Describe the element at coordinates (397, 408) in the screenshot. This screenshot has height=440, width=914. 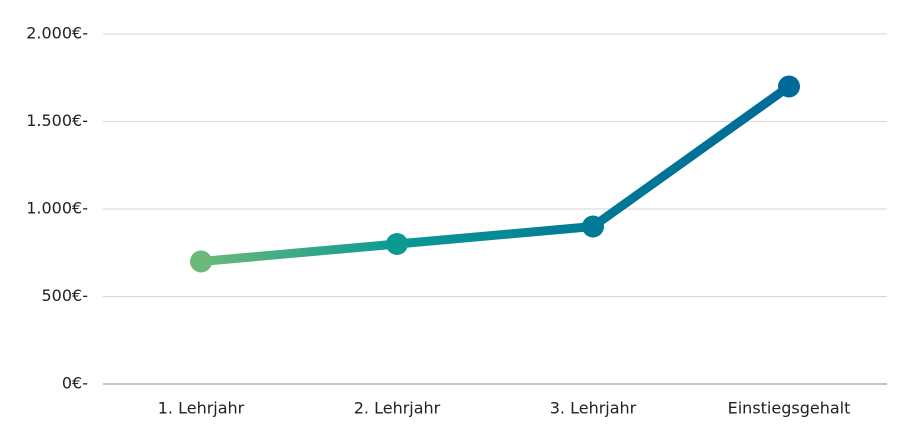
I see `x-tick-label: 2. Lehrjahr` at that location.